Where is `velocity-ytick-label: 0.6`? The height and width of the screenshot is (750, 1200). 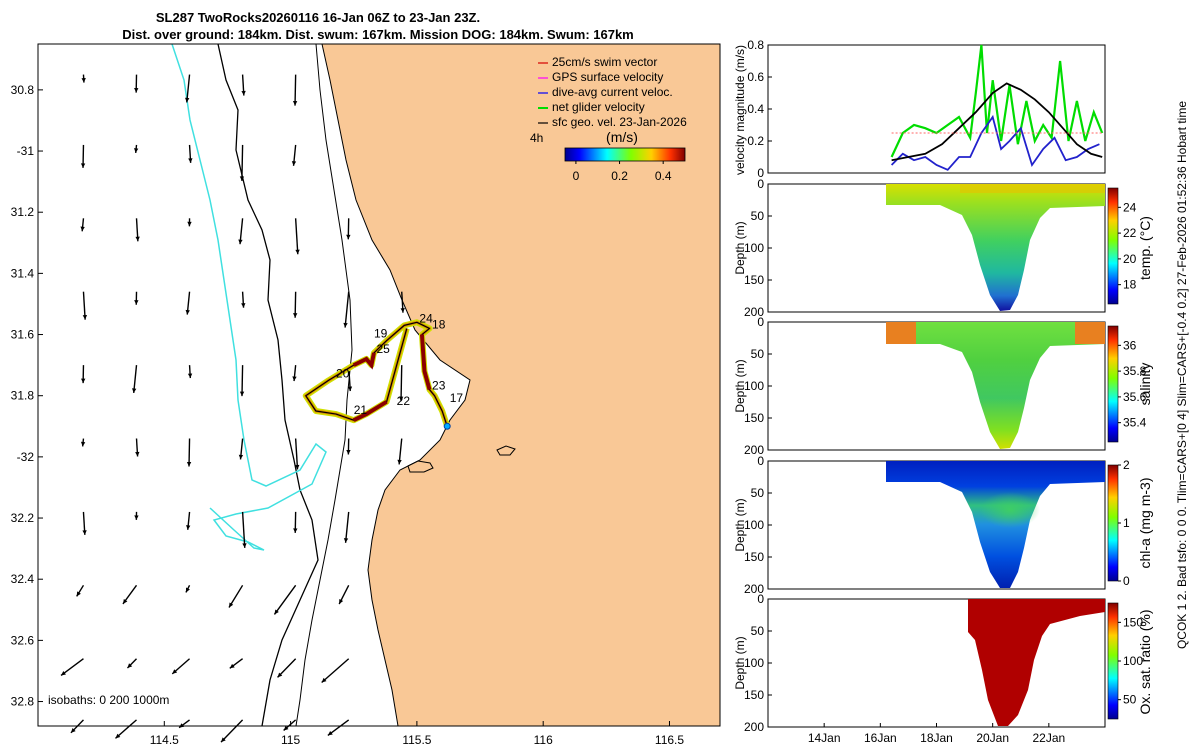
velocity-ytick-label: 0.6 is located at coordinates (755, 77).